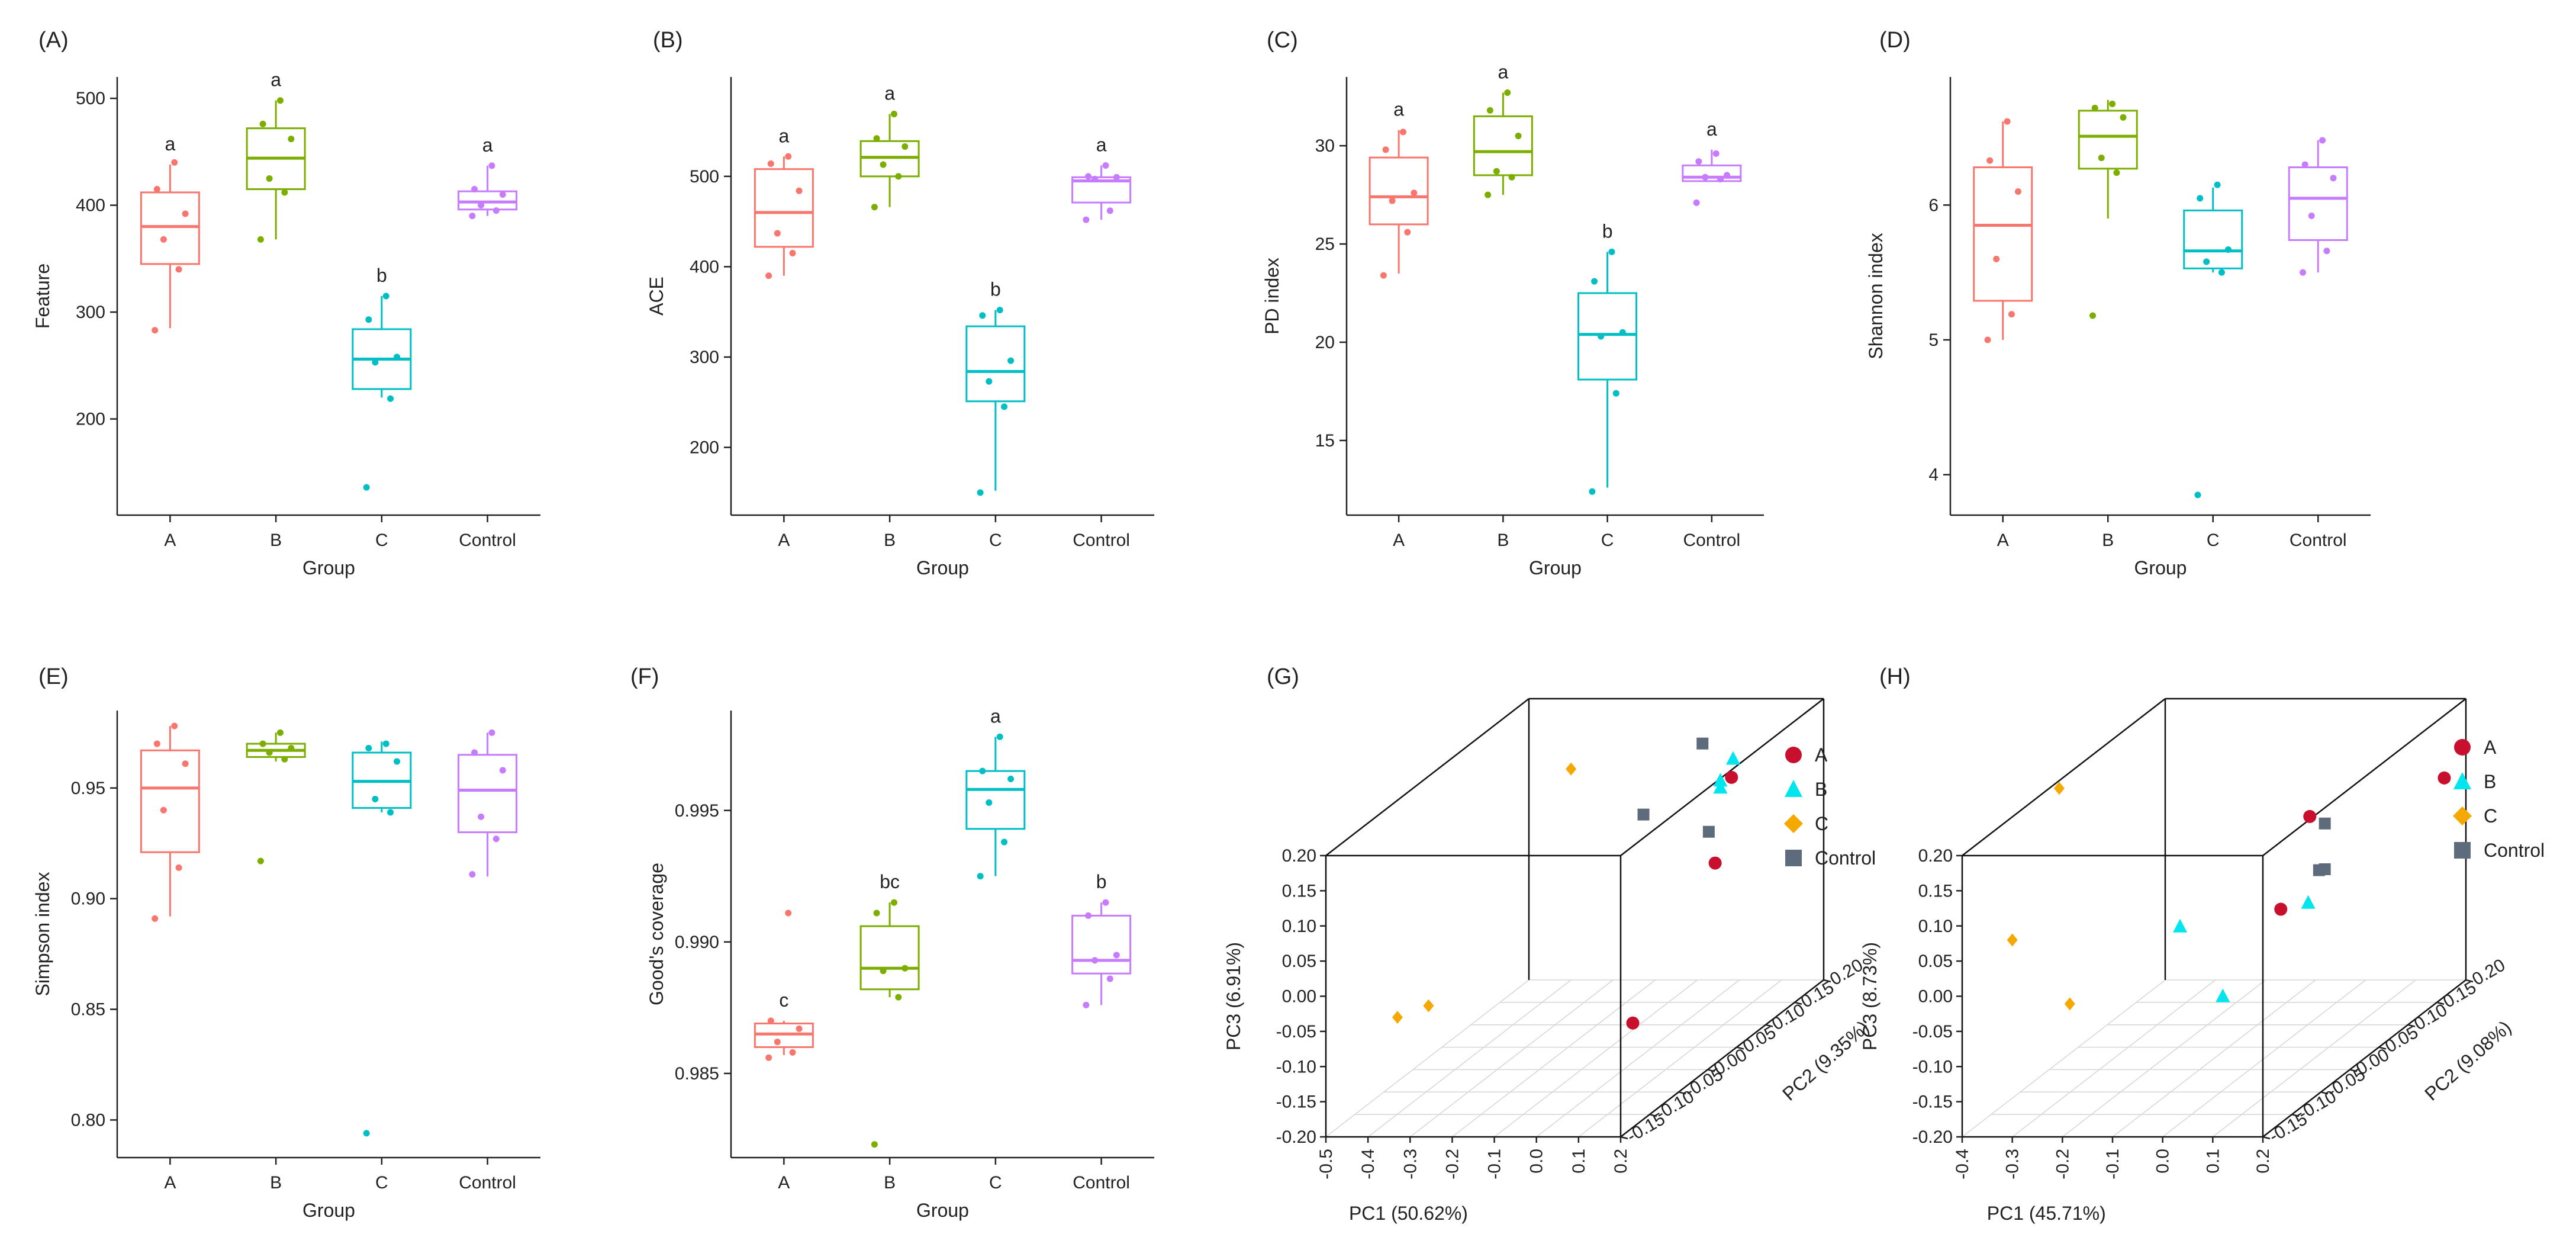  What do you see at coordinates (1325, 342) in the screenshot?
I see `y-tick-label: 20` at bounding box center [1325, 342].